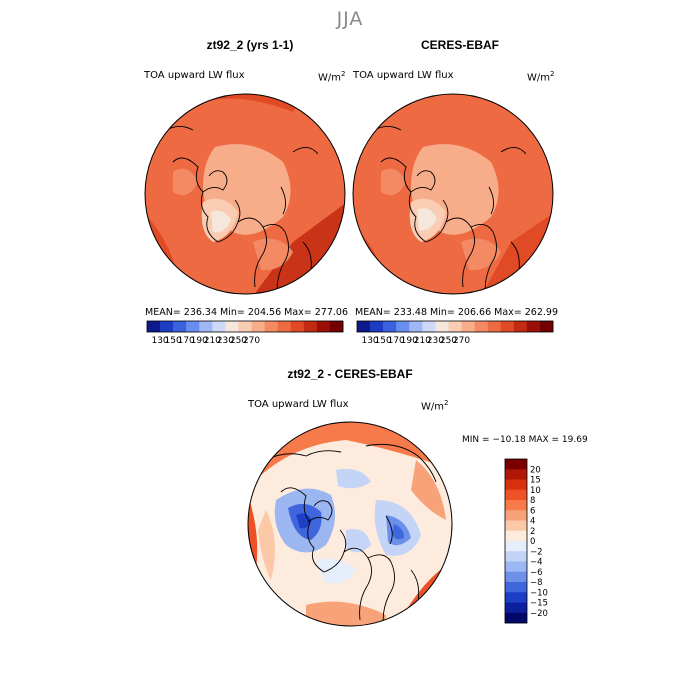  I want to click on diff-colorbar-tick-label: −6, so click(536, 573).